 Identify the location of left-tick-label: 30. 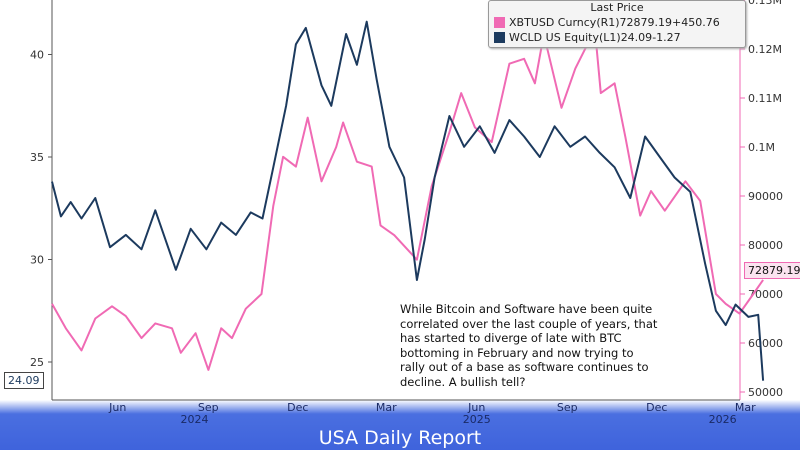
(37, 260).